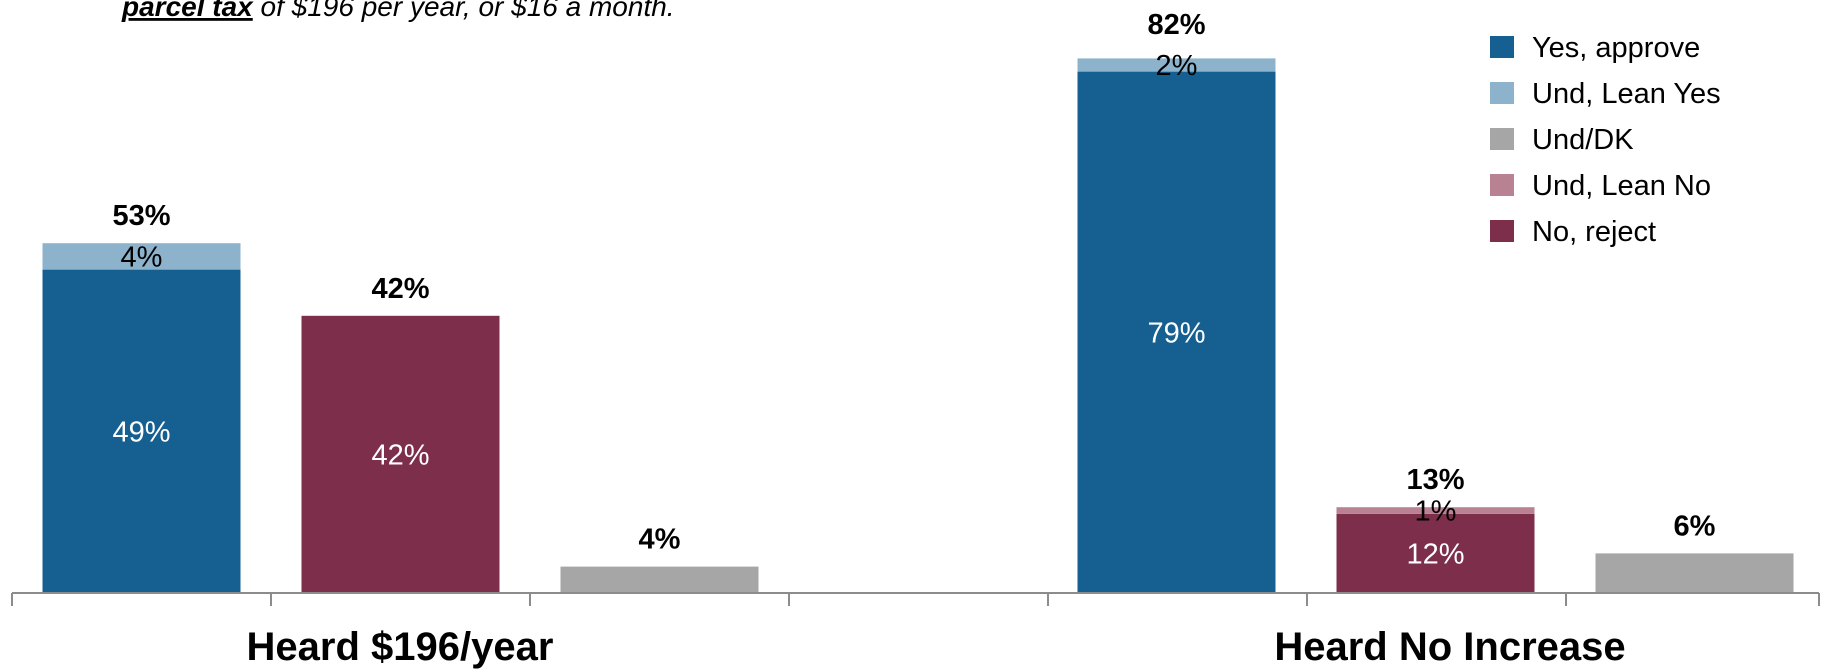 The image size is (1823, 671). What do you see at coordinates (464, 11) in the screenshot?
I see `chart-subtitle-rest: of $196 per year, or $16 a month.` at bounding box center [464, 11].